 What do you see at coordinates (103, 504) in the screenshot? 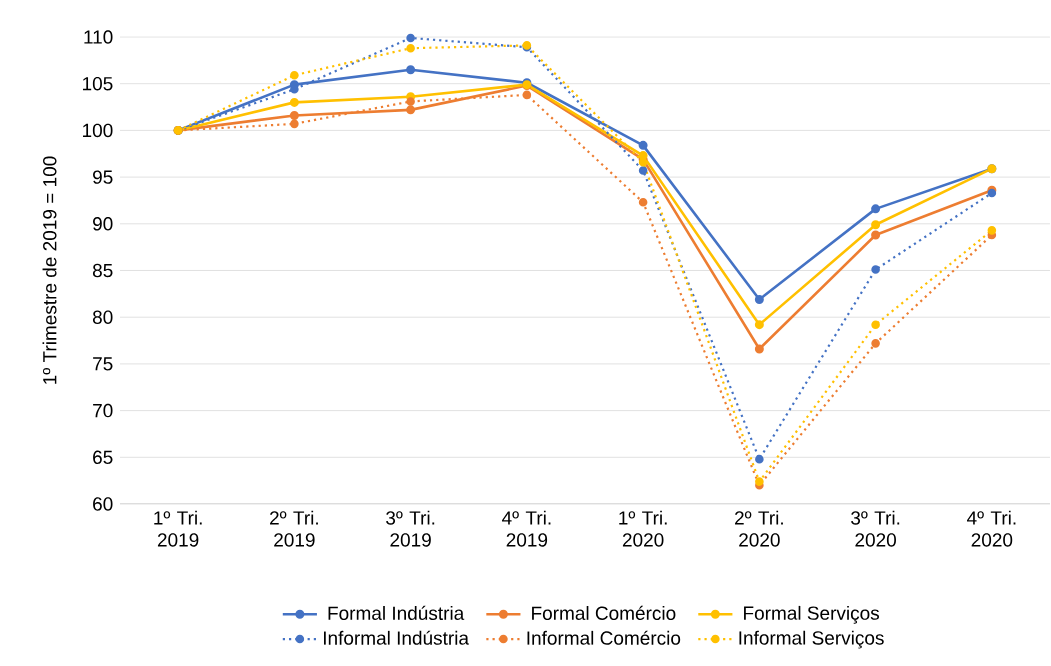
I see `y-tick-label: 60` at bounding box center [103, 504].